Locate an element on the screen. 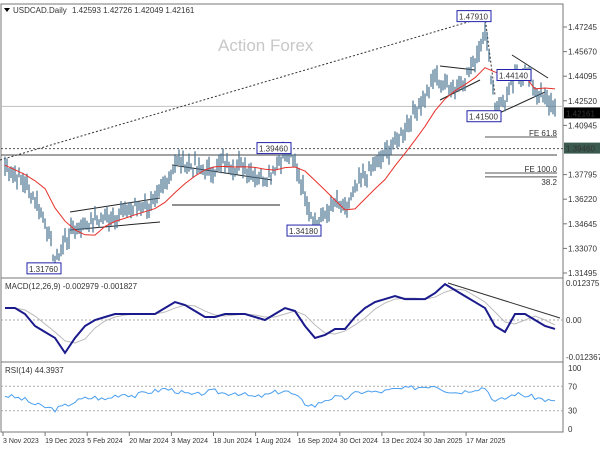  level-label: 1.39460 is located at coordinates (580, 149).